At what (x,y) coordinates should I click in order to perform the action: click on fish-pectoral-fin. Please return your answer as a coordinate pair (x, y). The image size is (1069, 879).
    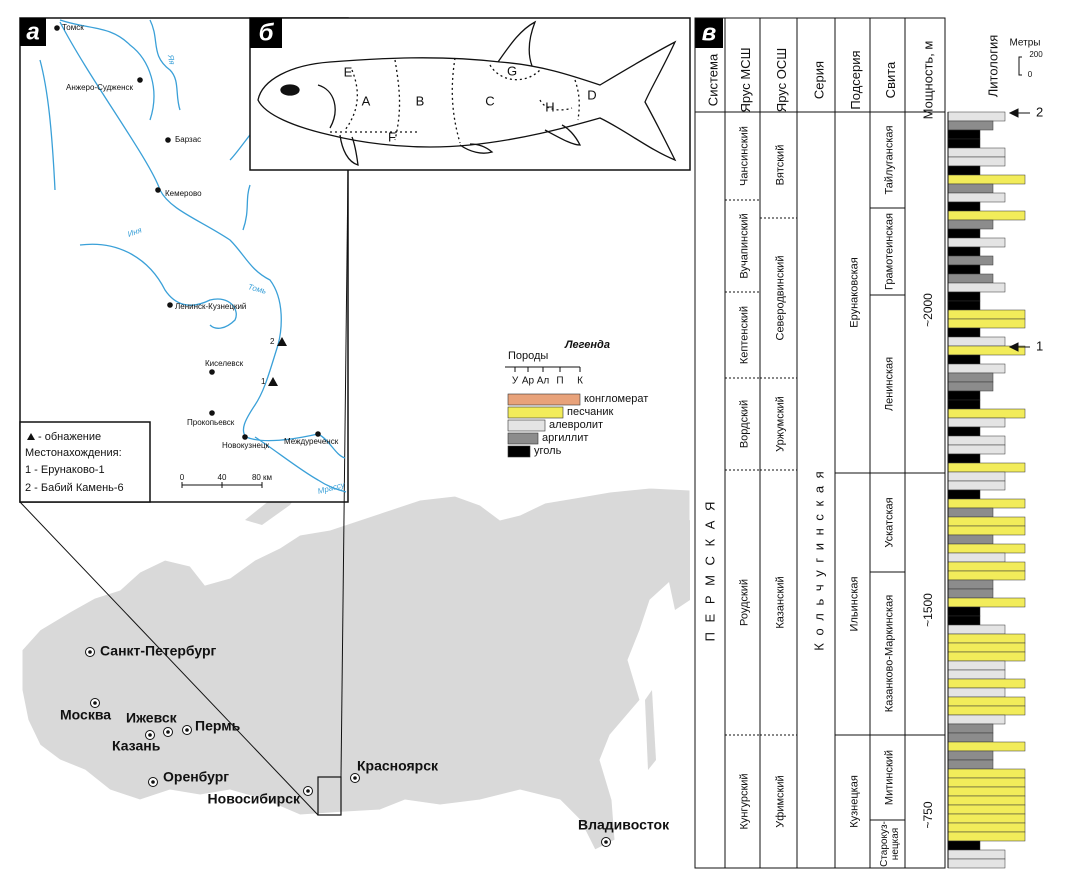
    Looking at the image, I should click on (349, 150).